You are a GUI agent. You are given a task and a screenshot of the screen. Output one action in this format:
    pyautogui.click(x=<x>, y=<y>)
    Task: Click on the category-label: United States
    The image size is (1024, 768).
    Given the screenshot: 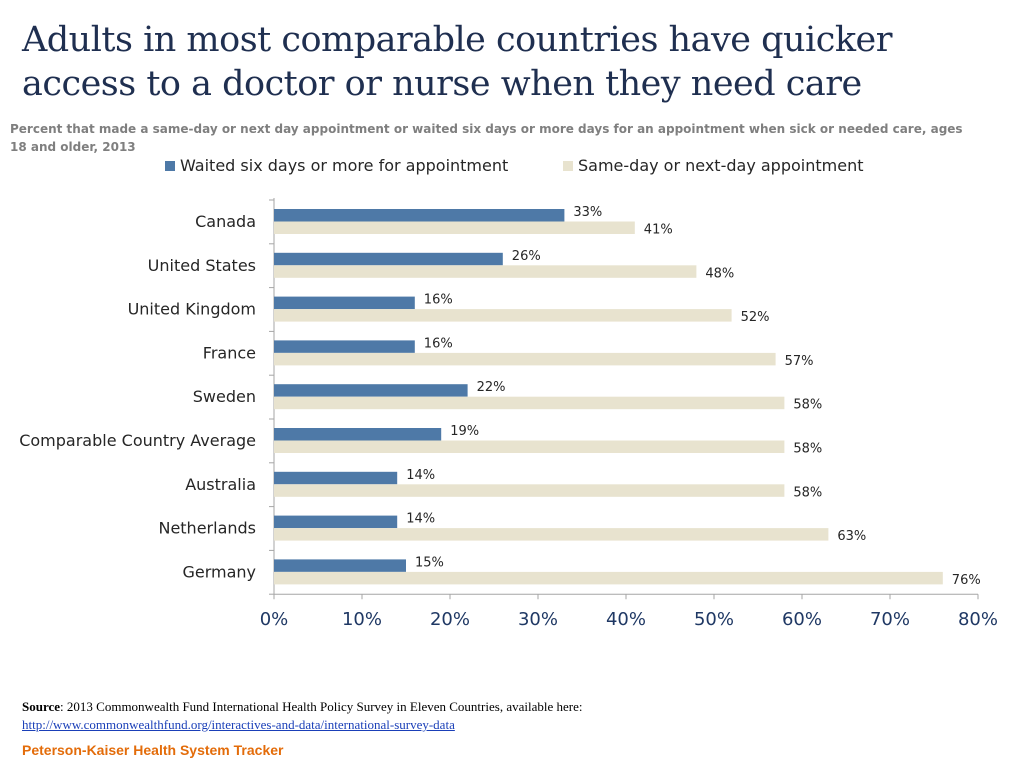 What is the action you would take?
    pyautogui.click(x=202, y=265)
    